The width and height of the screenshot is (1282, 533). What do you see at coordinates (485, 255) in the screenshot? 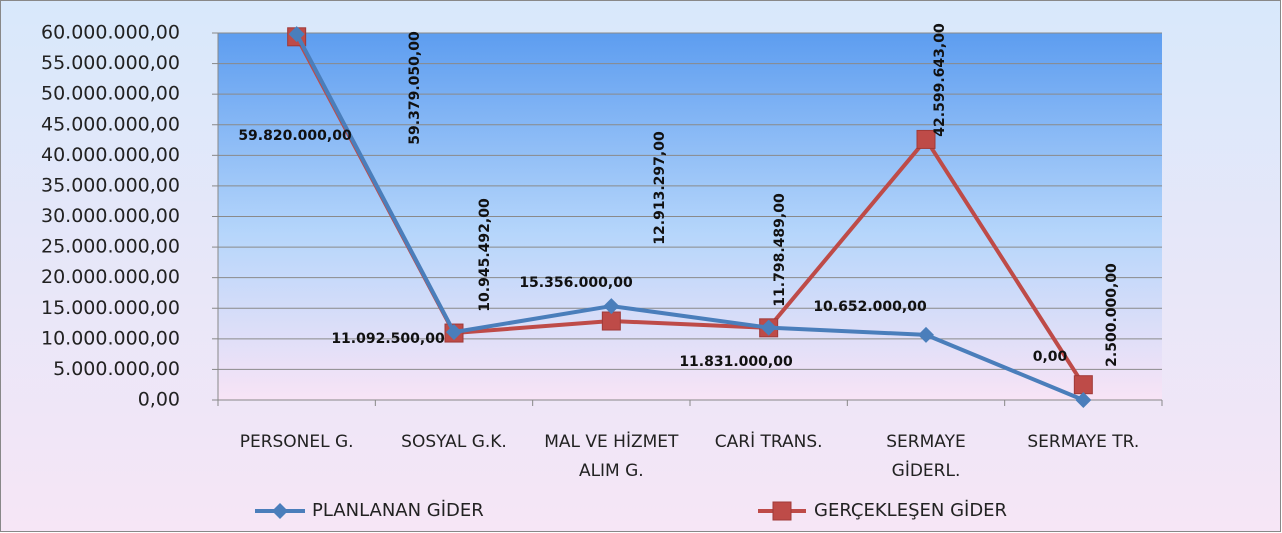
I see `data-label: 10.945.492,00` at bounding box center [485, 255].